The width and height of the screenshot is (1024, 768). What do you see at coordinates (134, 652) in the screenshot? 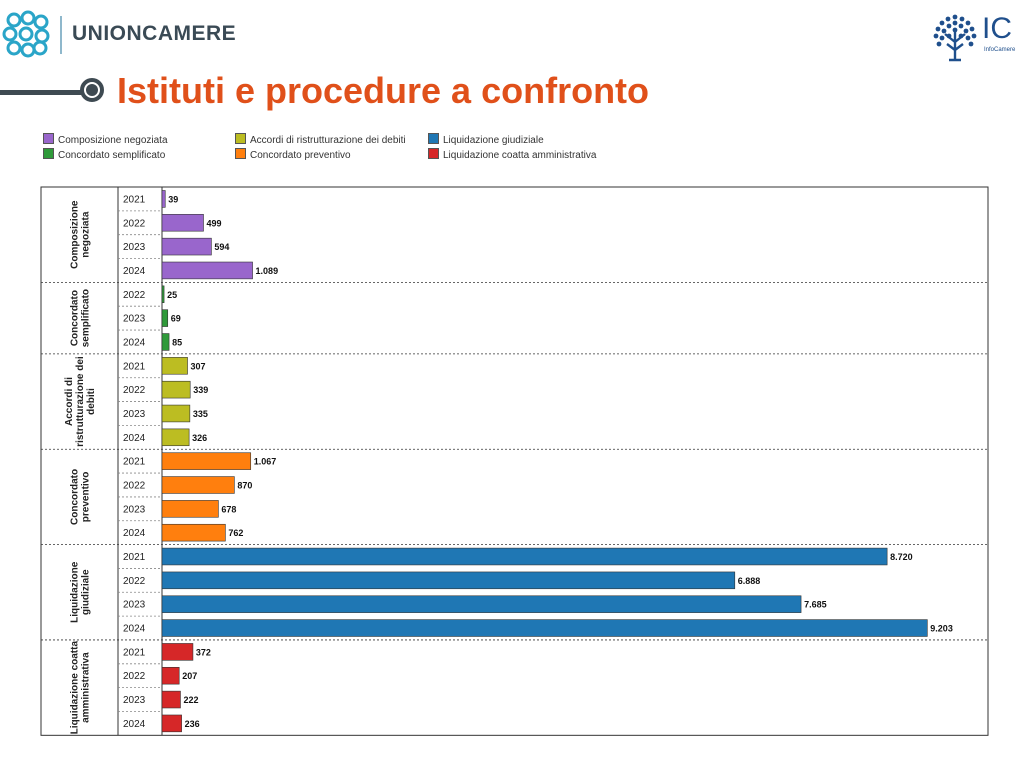
I see `year-label-liquidazione-coatta-amministrativa-2021: 2021` at bounding box center [134, 652].